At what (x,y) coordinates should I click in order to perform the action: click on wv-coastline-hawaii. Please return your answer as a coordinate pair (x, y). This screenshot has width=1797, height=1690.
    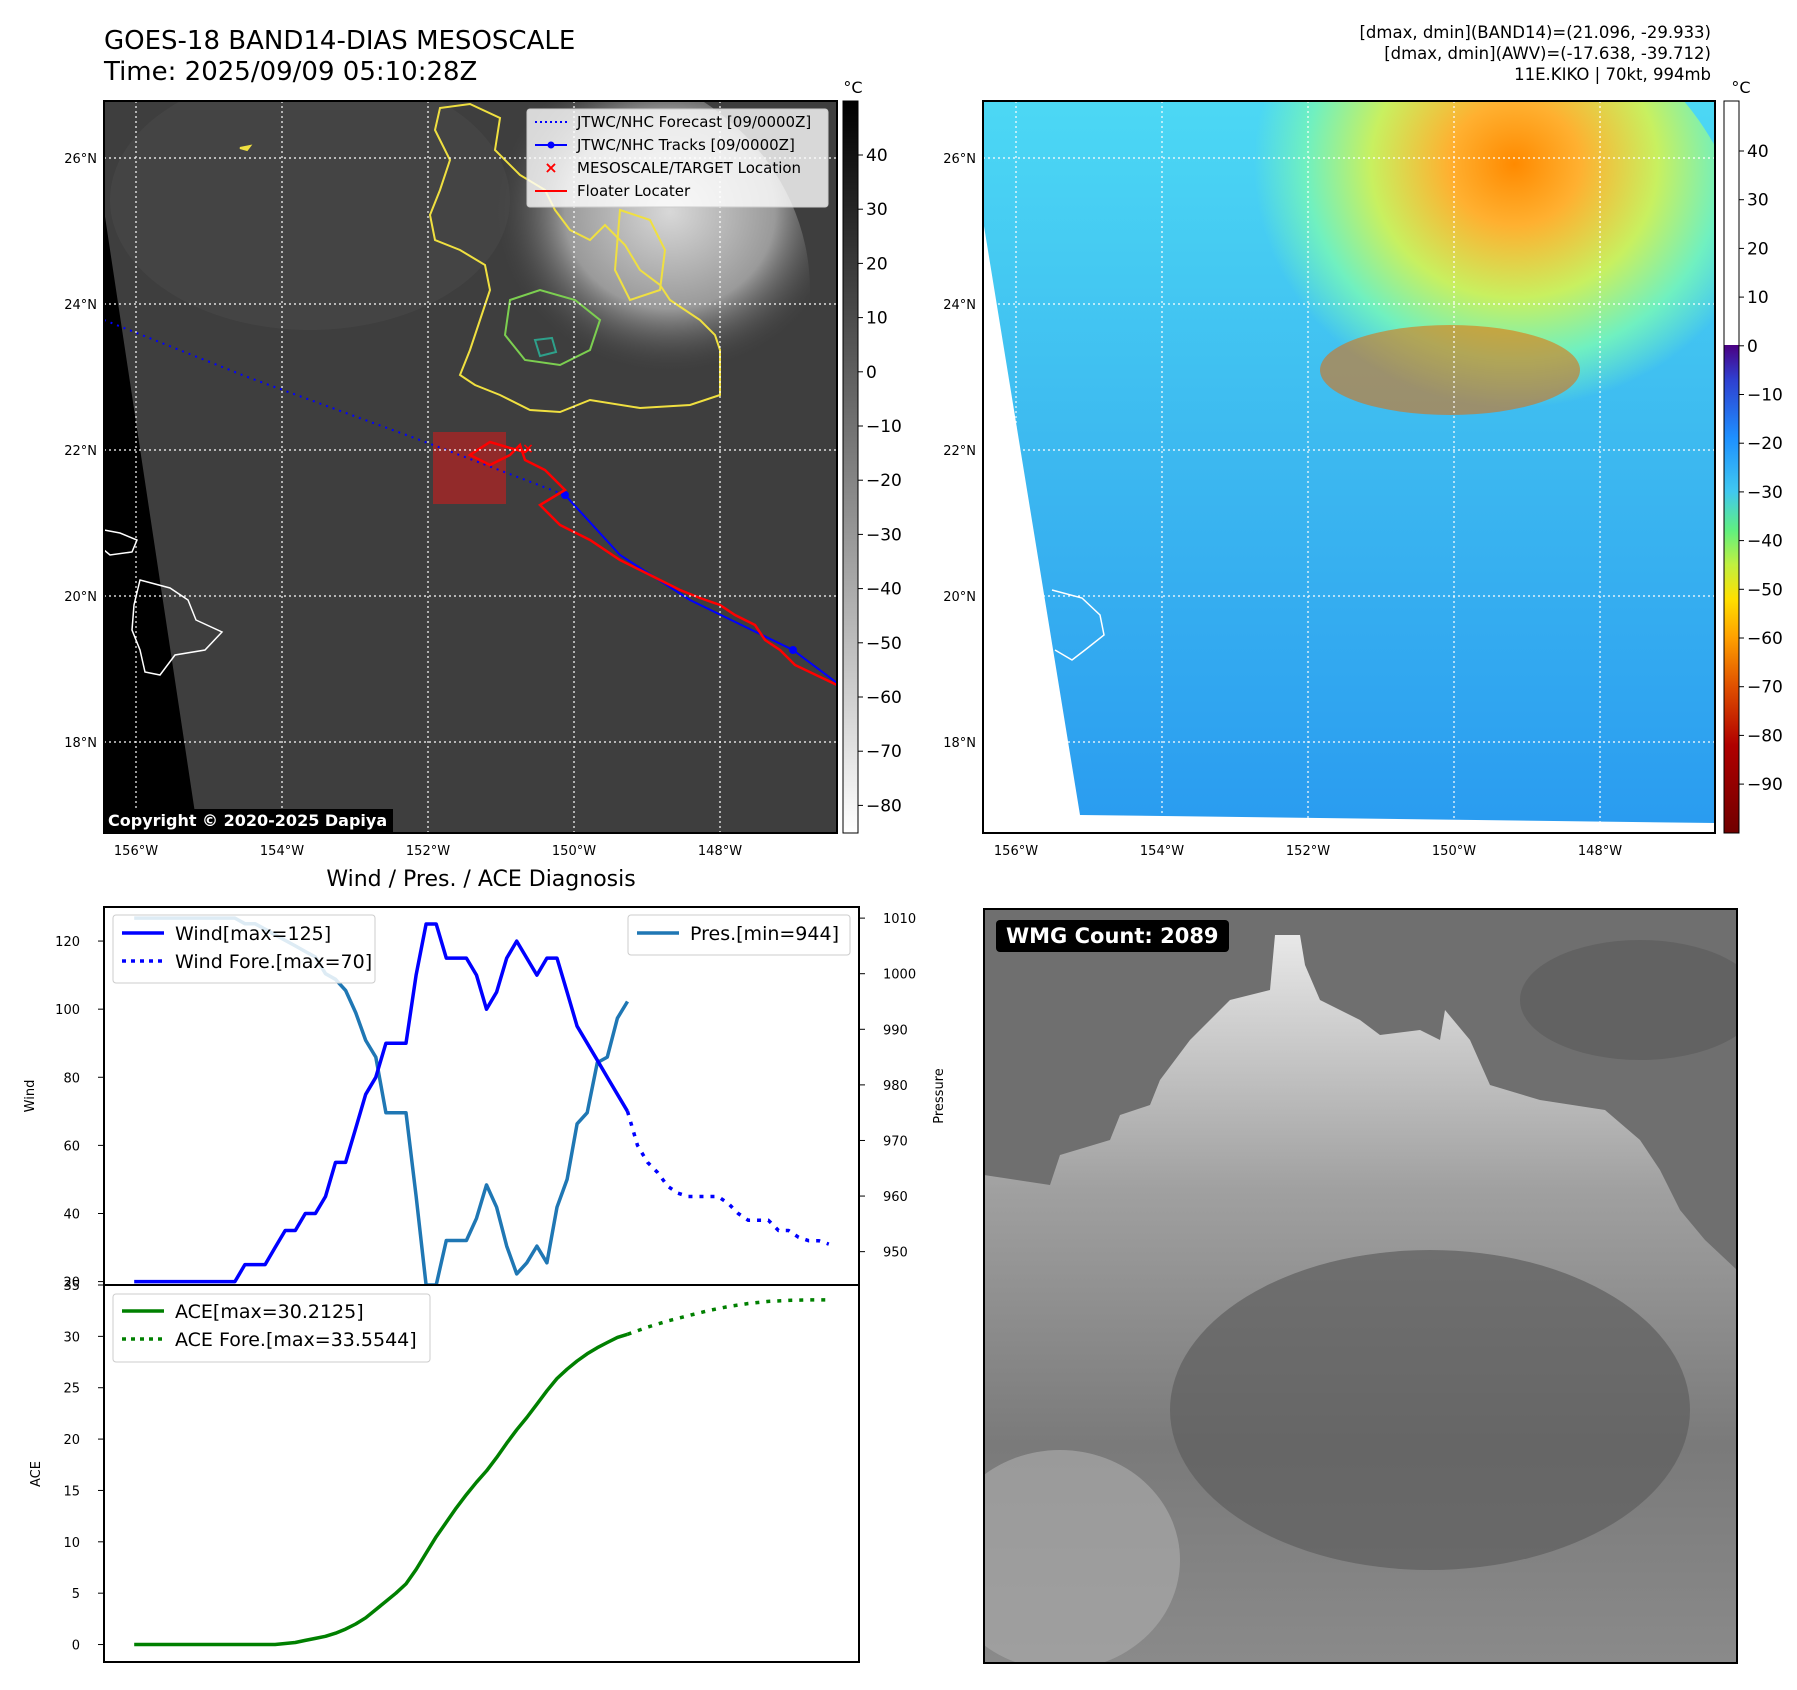
    Looking at the image, I should click on (1078, 625).